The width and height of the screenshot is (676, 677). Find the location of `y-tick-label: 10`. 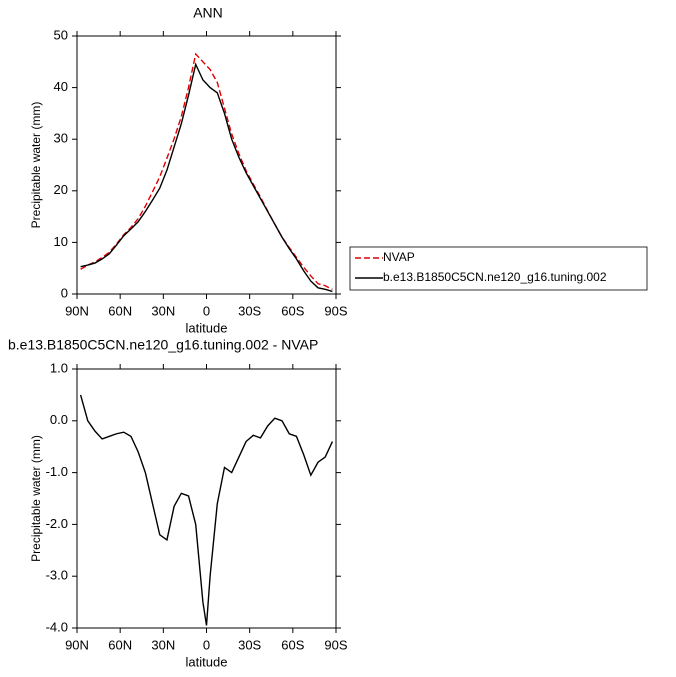

y-tick-label: 10 is located at coordinates (61, 241).